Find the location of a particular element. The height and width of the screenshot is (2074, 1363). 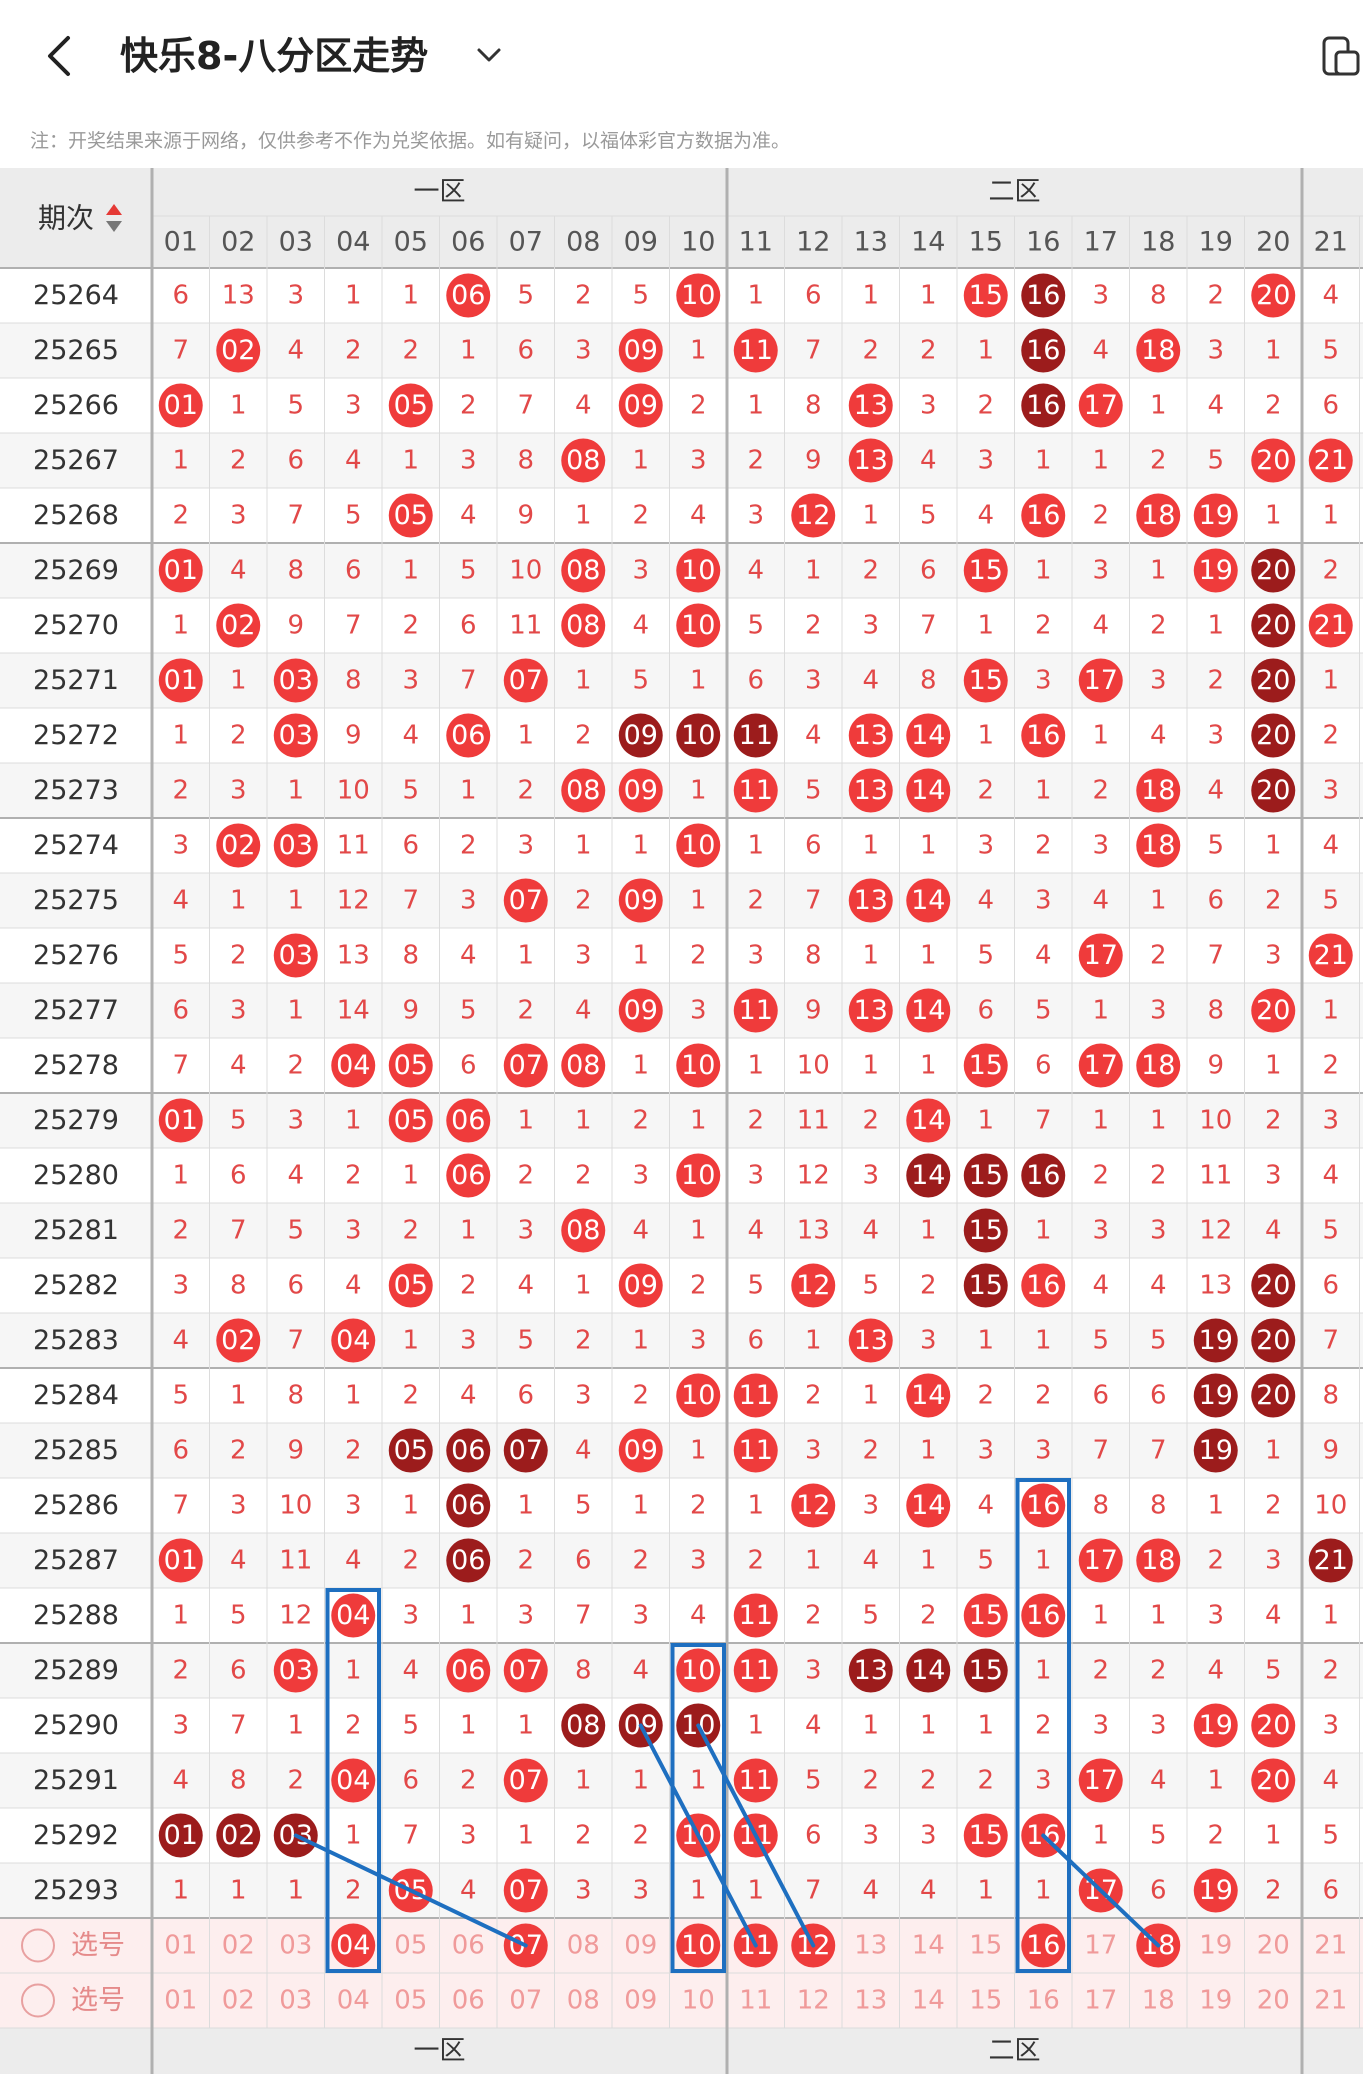

miss-count: 4 is located at coordinates (755, 571).